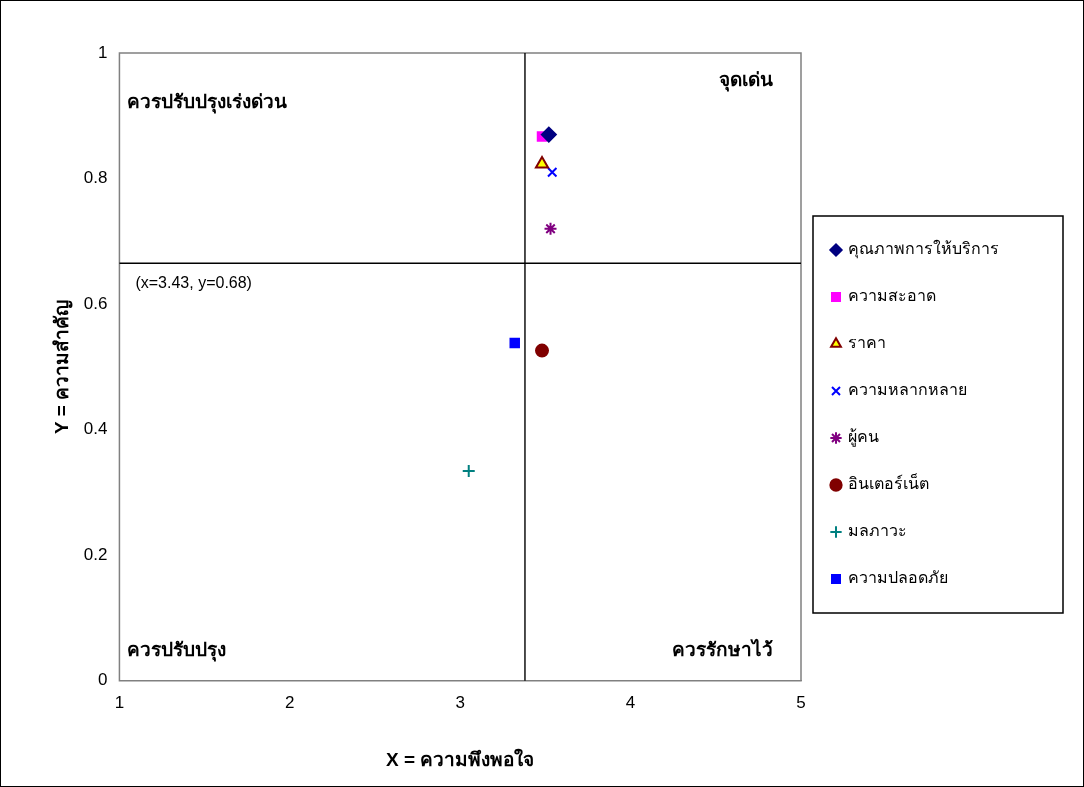 The height and width of the screenshot is (787, 1084). I want to click on y-tick-label: 1, so click(102, 52).